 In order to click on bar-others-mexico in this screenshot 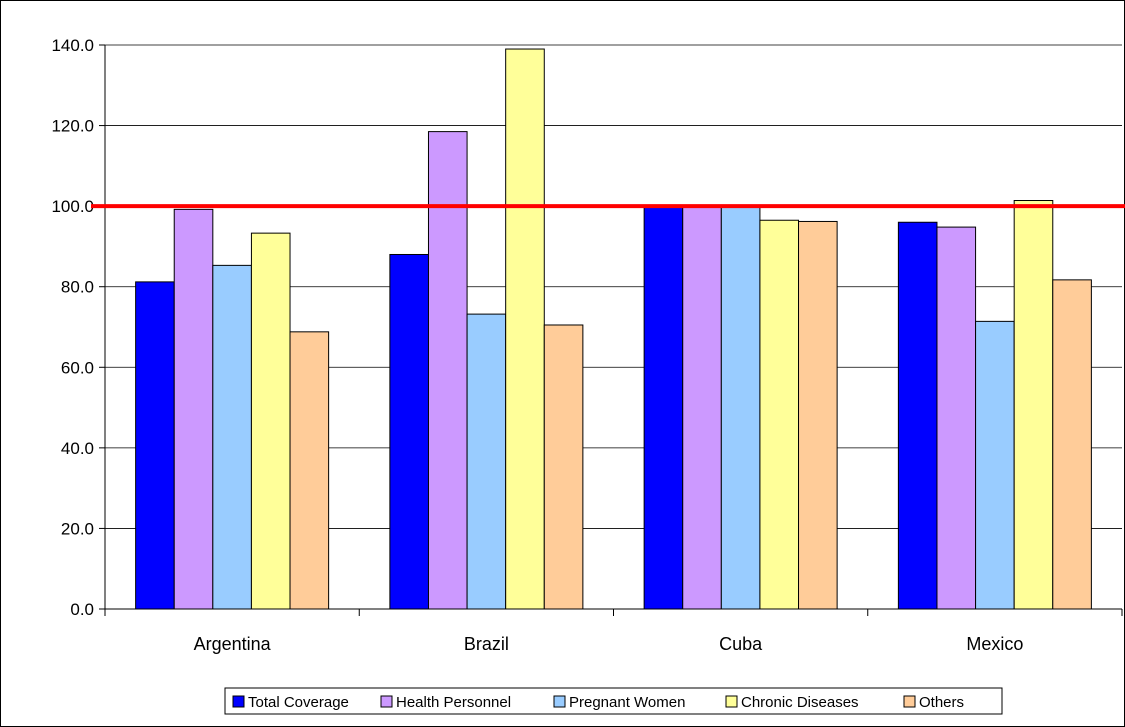, I will do `click(1072, 444)`.